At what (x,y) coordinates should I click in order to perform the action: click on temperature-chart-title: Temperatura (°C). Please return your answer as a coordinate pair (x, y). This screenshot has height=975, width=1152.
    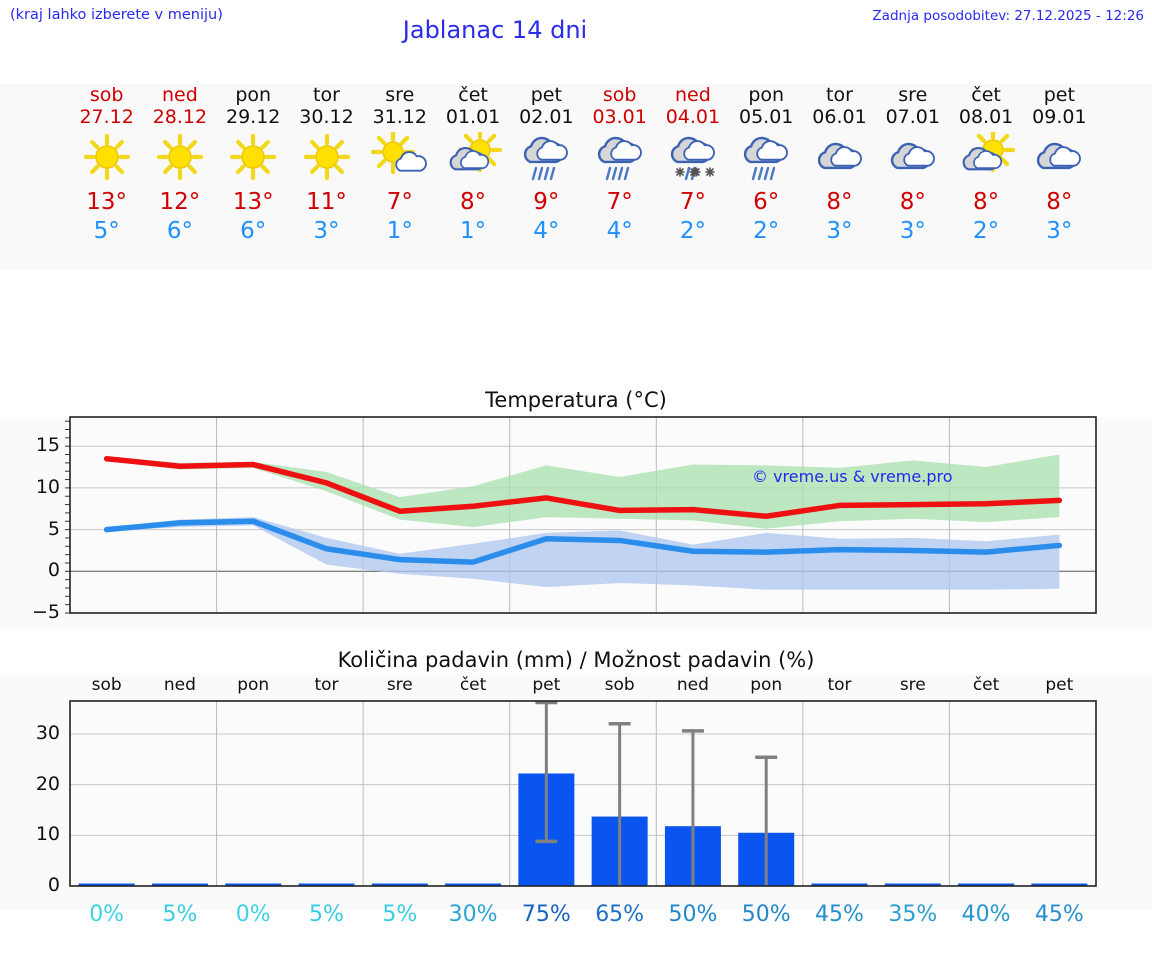
    Looking at the image, I should click on (576, 400).